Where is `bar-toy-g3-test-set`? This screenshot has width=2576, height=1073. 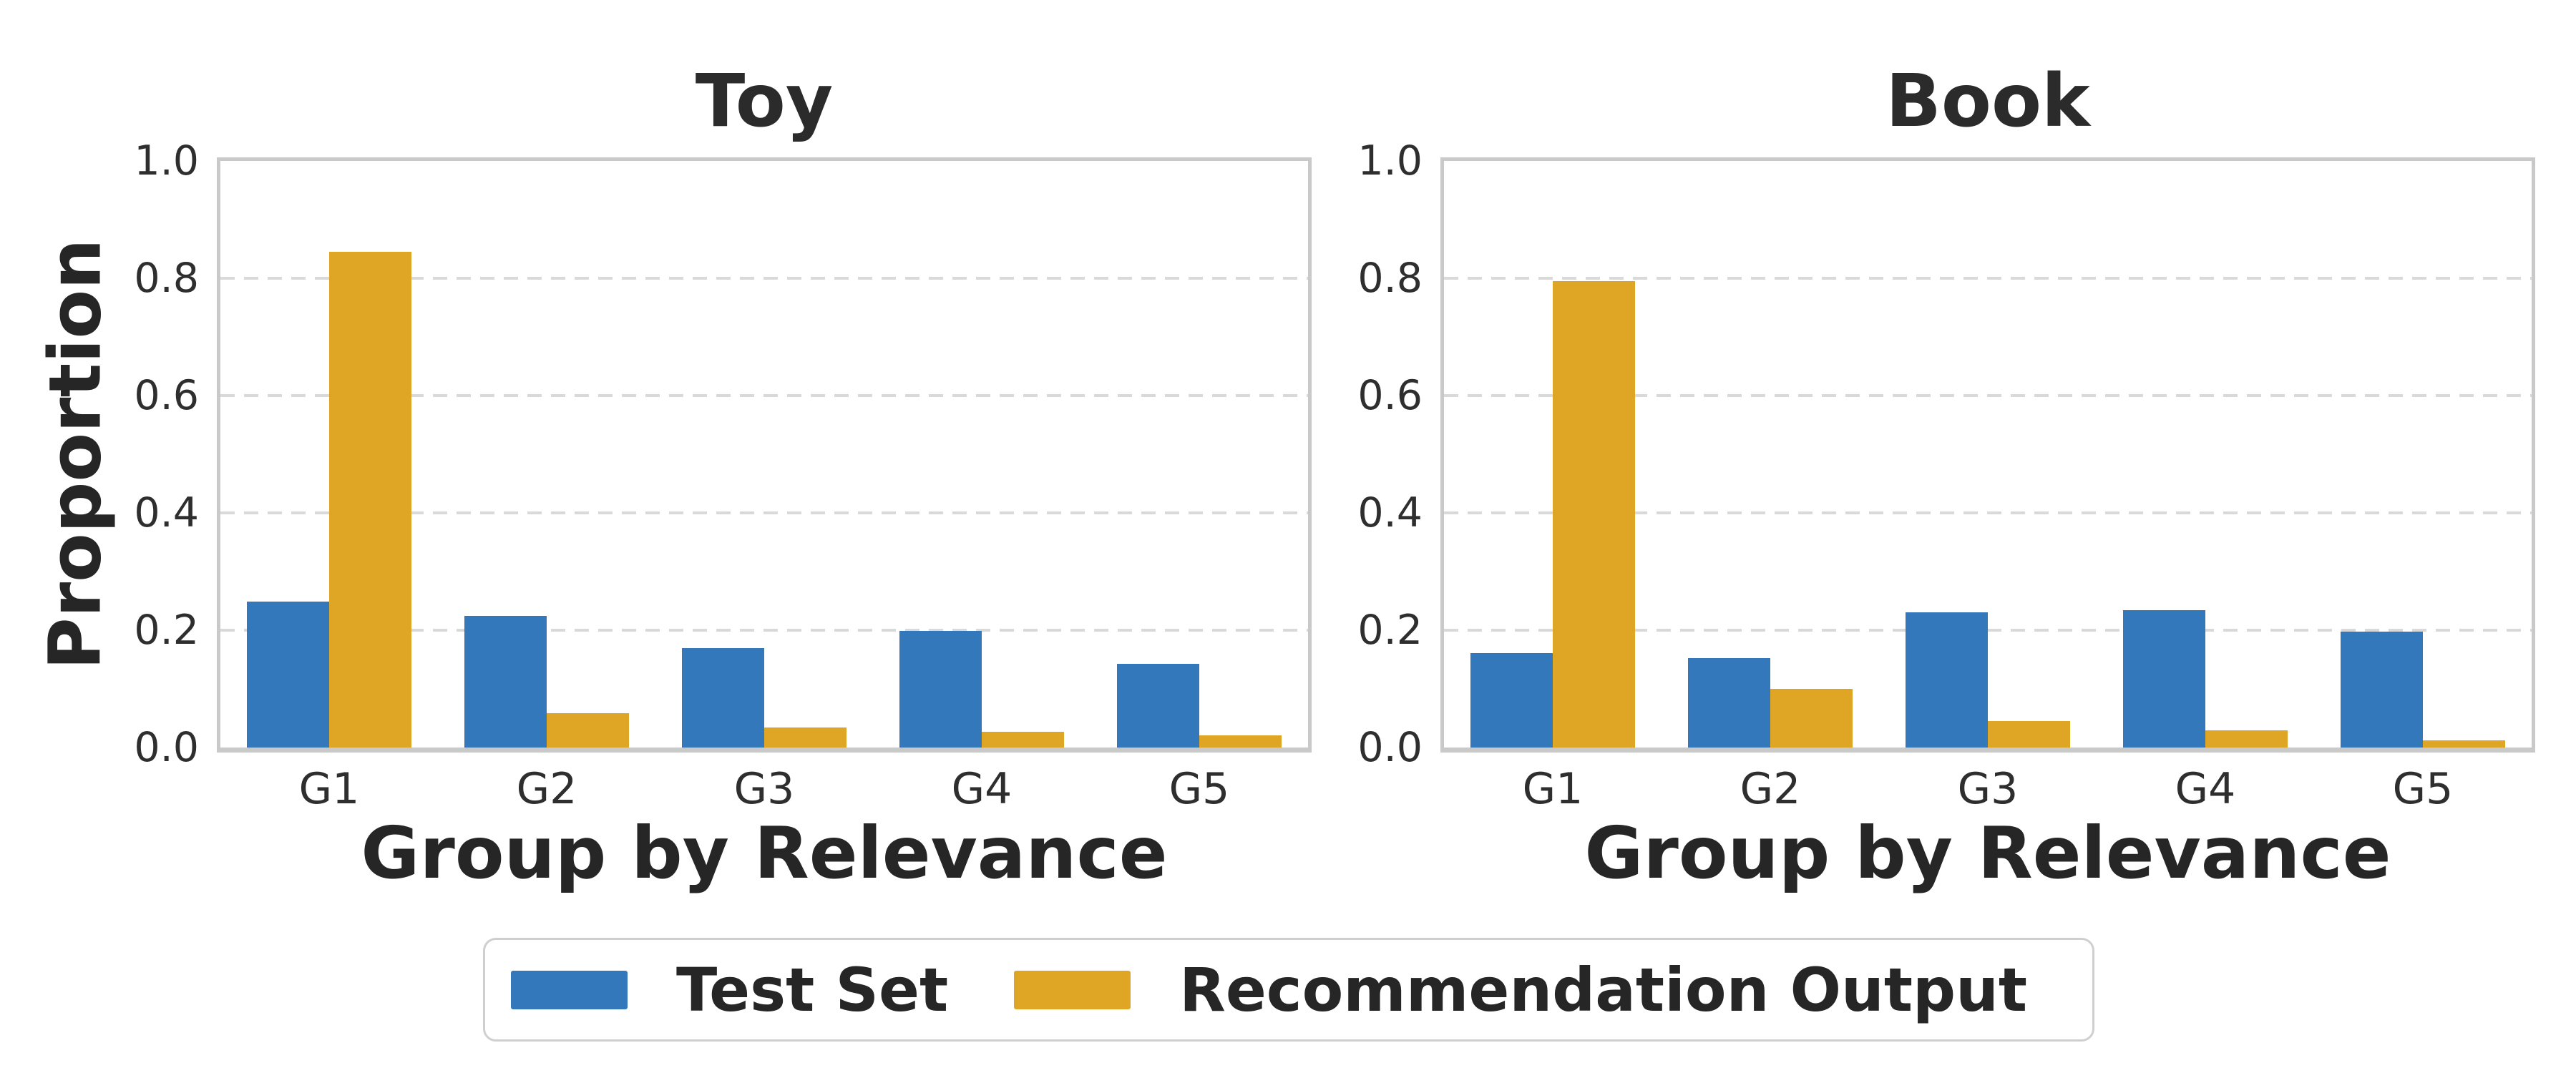
bar-toy-g3-test-set is located at coordinates (723, 697).